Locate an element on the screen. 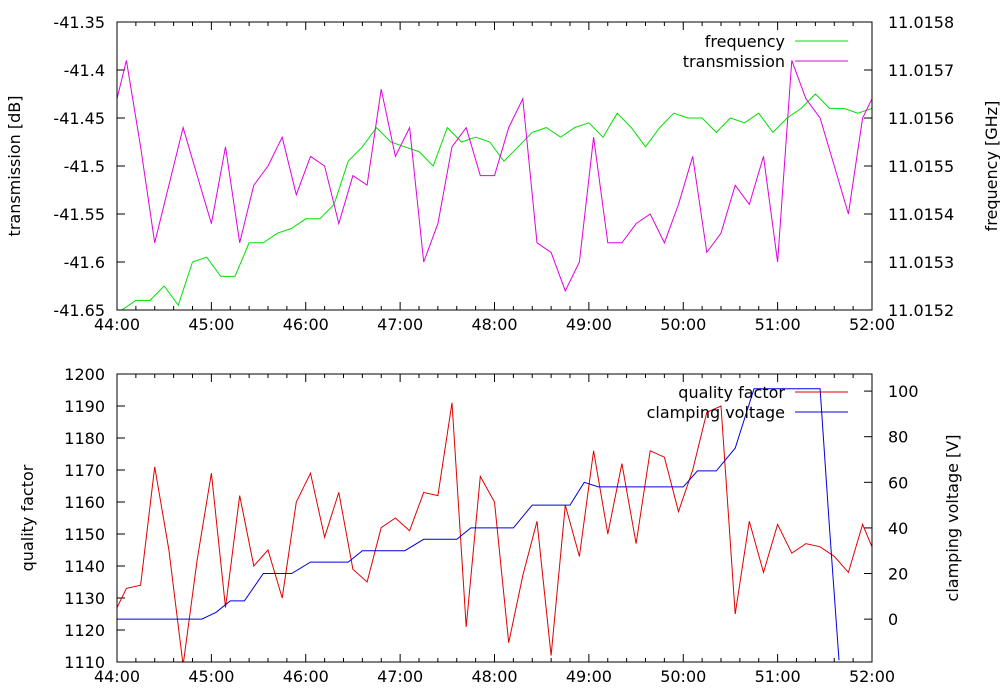  y-tick-label: -41.4 is located at coordinates (84, 70).